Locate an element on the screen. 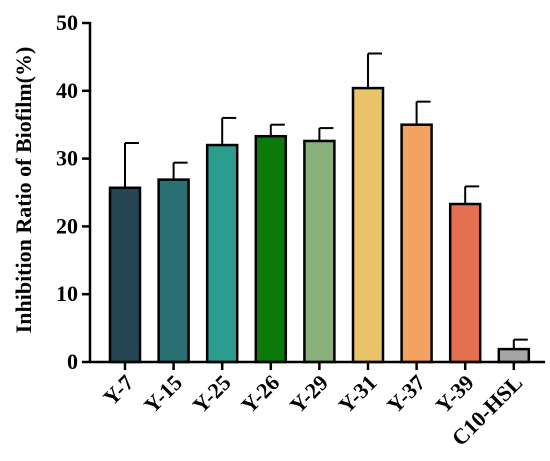 The image size is (550, 461). y-tick-label: 40 is located at coordinates (67, 90).